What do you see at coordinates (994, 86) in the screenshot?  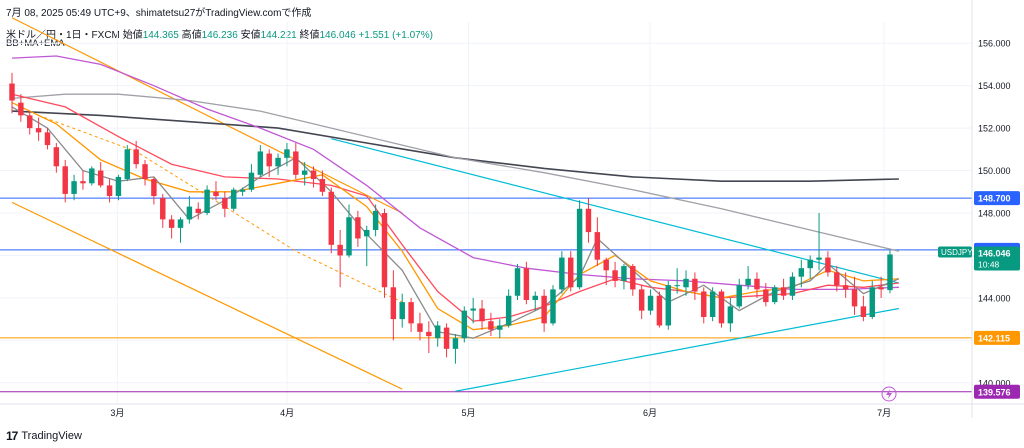 I see `y-tick-label-1: 154.000` at bounding box center [994, 86].